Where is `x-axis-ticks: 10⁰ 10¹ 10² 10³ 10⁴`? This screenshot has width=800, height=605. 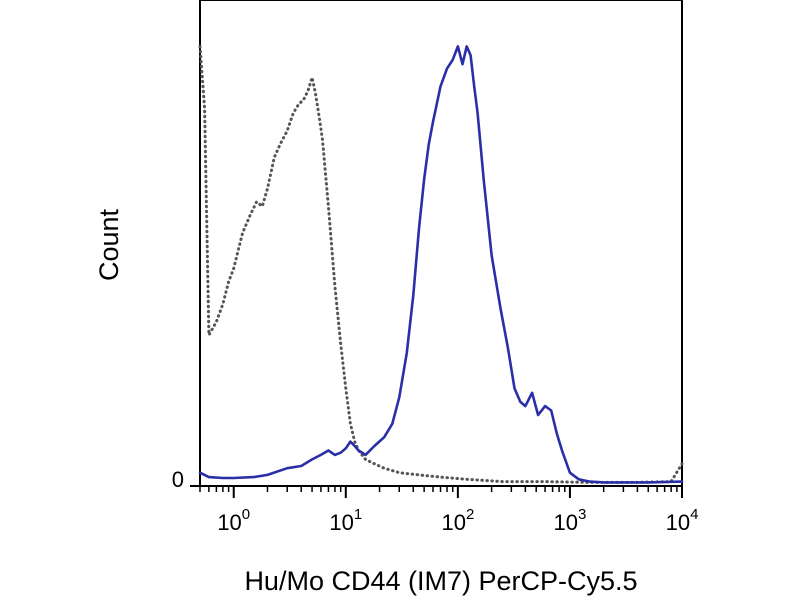 x-axis-ticks: 10⁰ 10¹ 10² 10³ 10⁴ is located at coordinates (449, 510).